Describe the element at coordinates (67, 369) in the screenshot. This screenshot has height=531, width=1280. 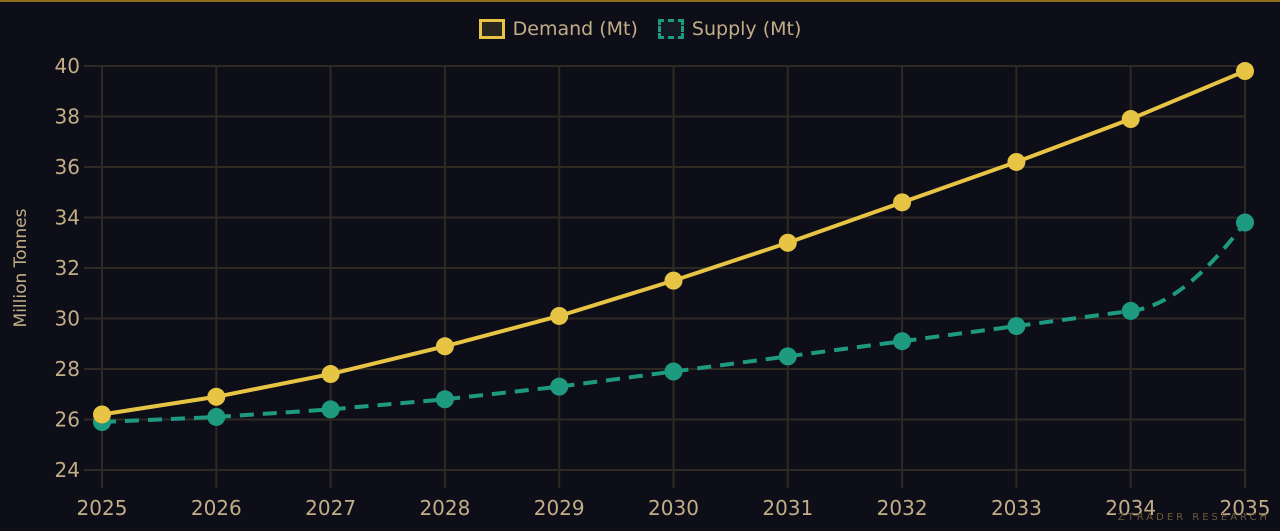
I see `y-tick-label: 28` at that location.